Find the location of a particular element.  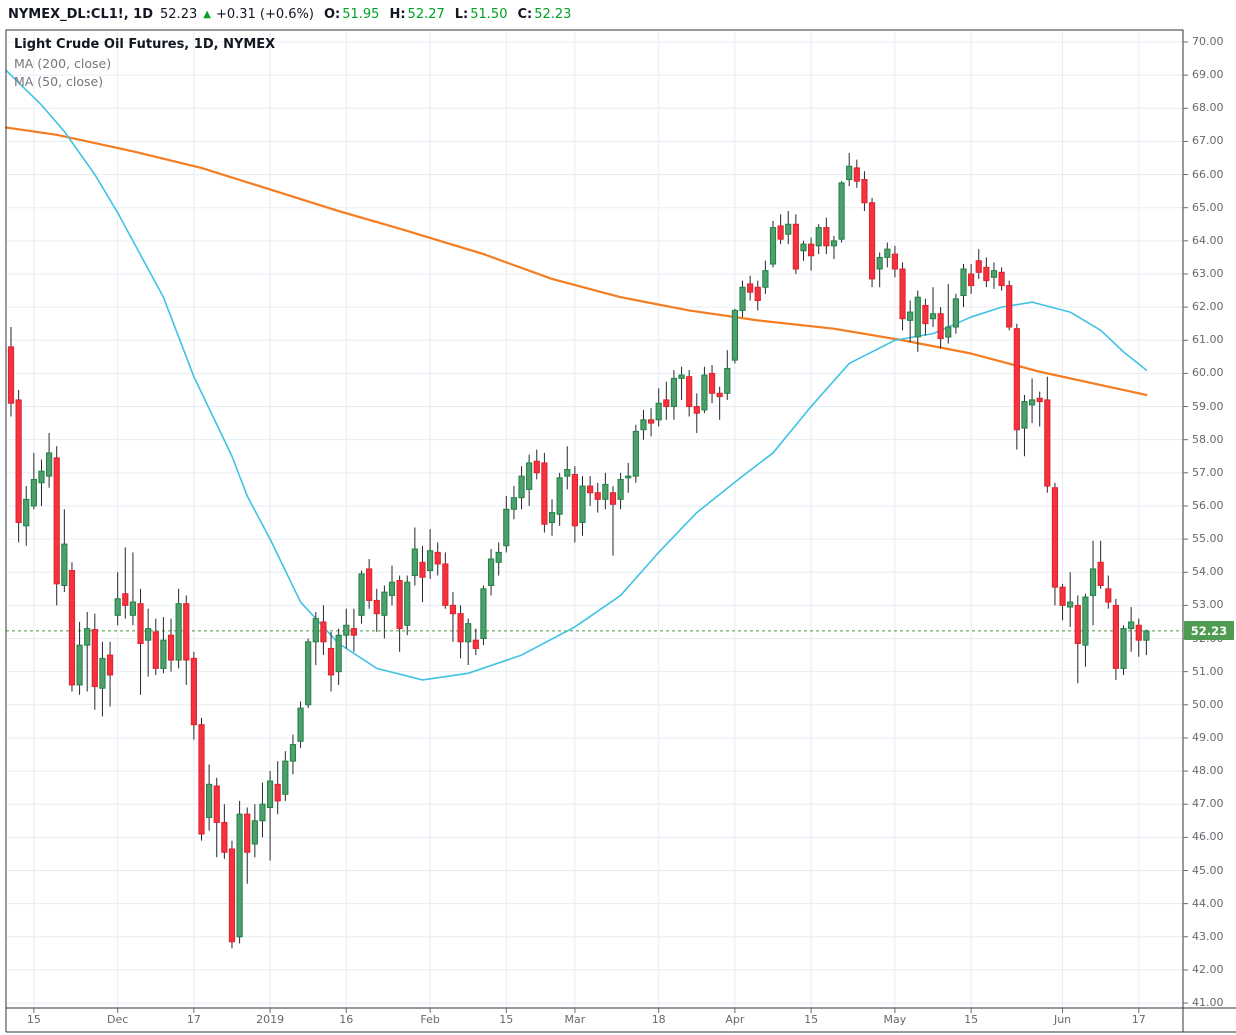

legend-ma200: MA (200, close) is located at coordinates (63, 63).